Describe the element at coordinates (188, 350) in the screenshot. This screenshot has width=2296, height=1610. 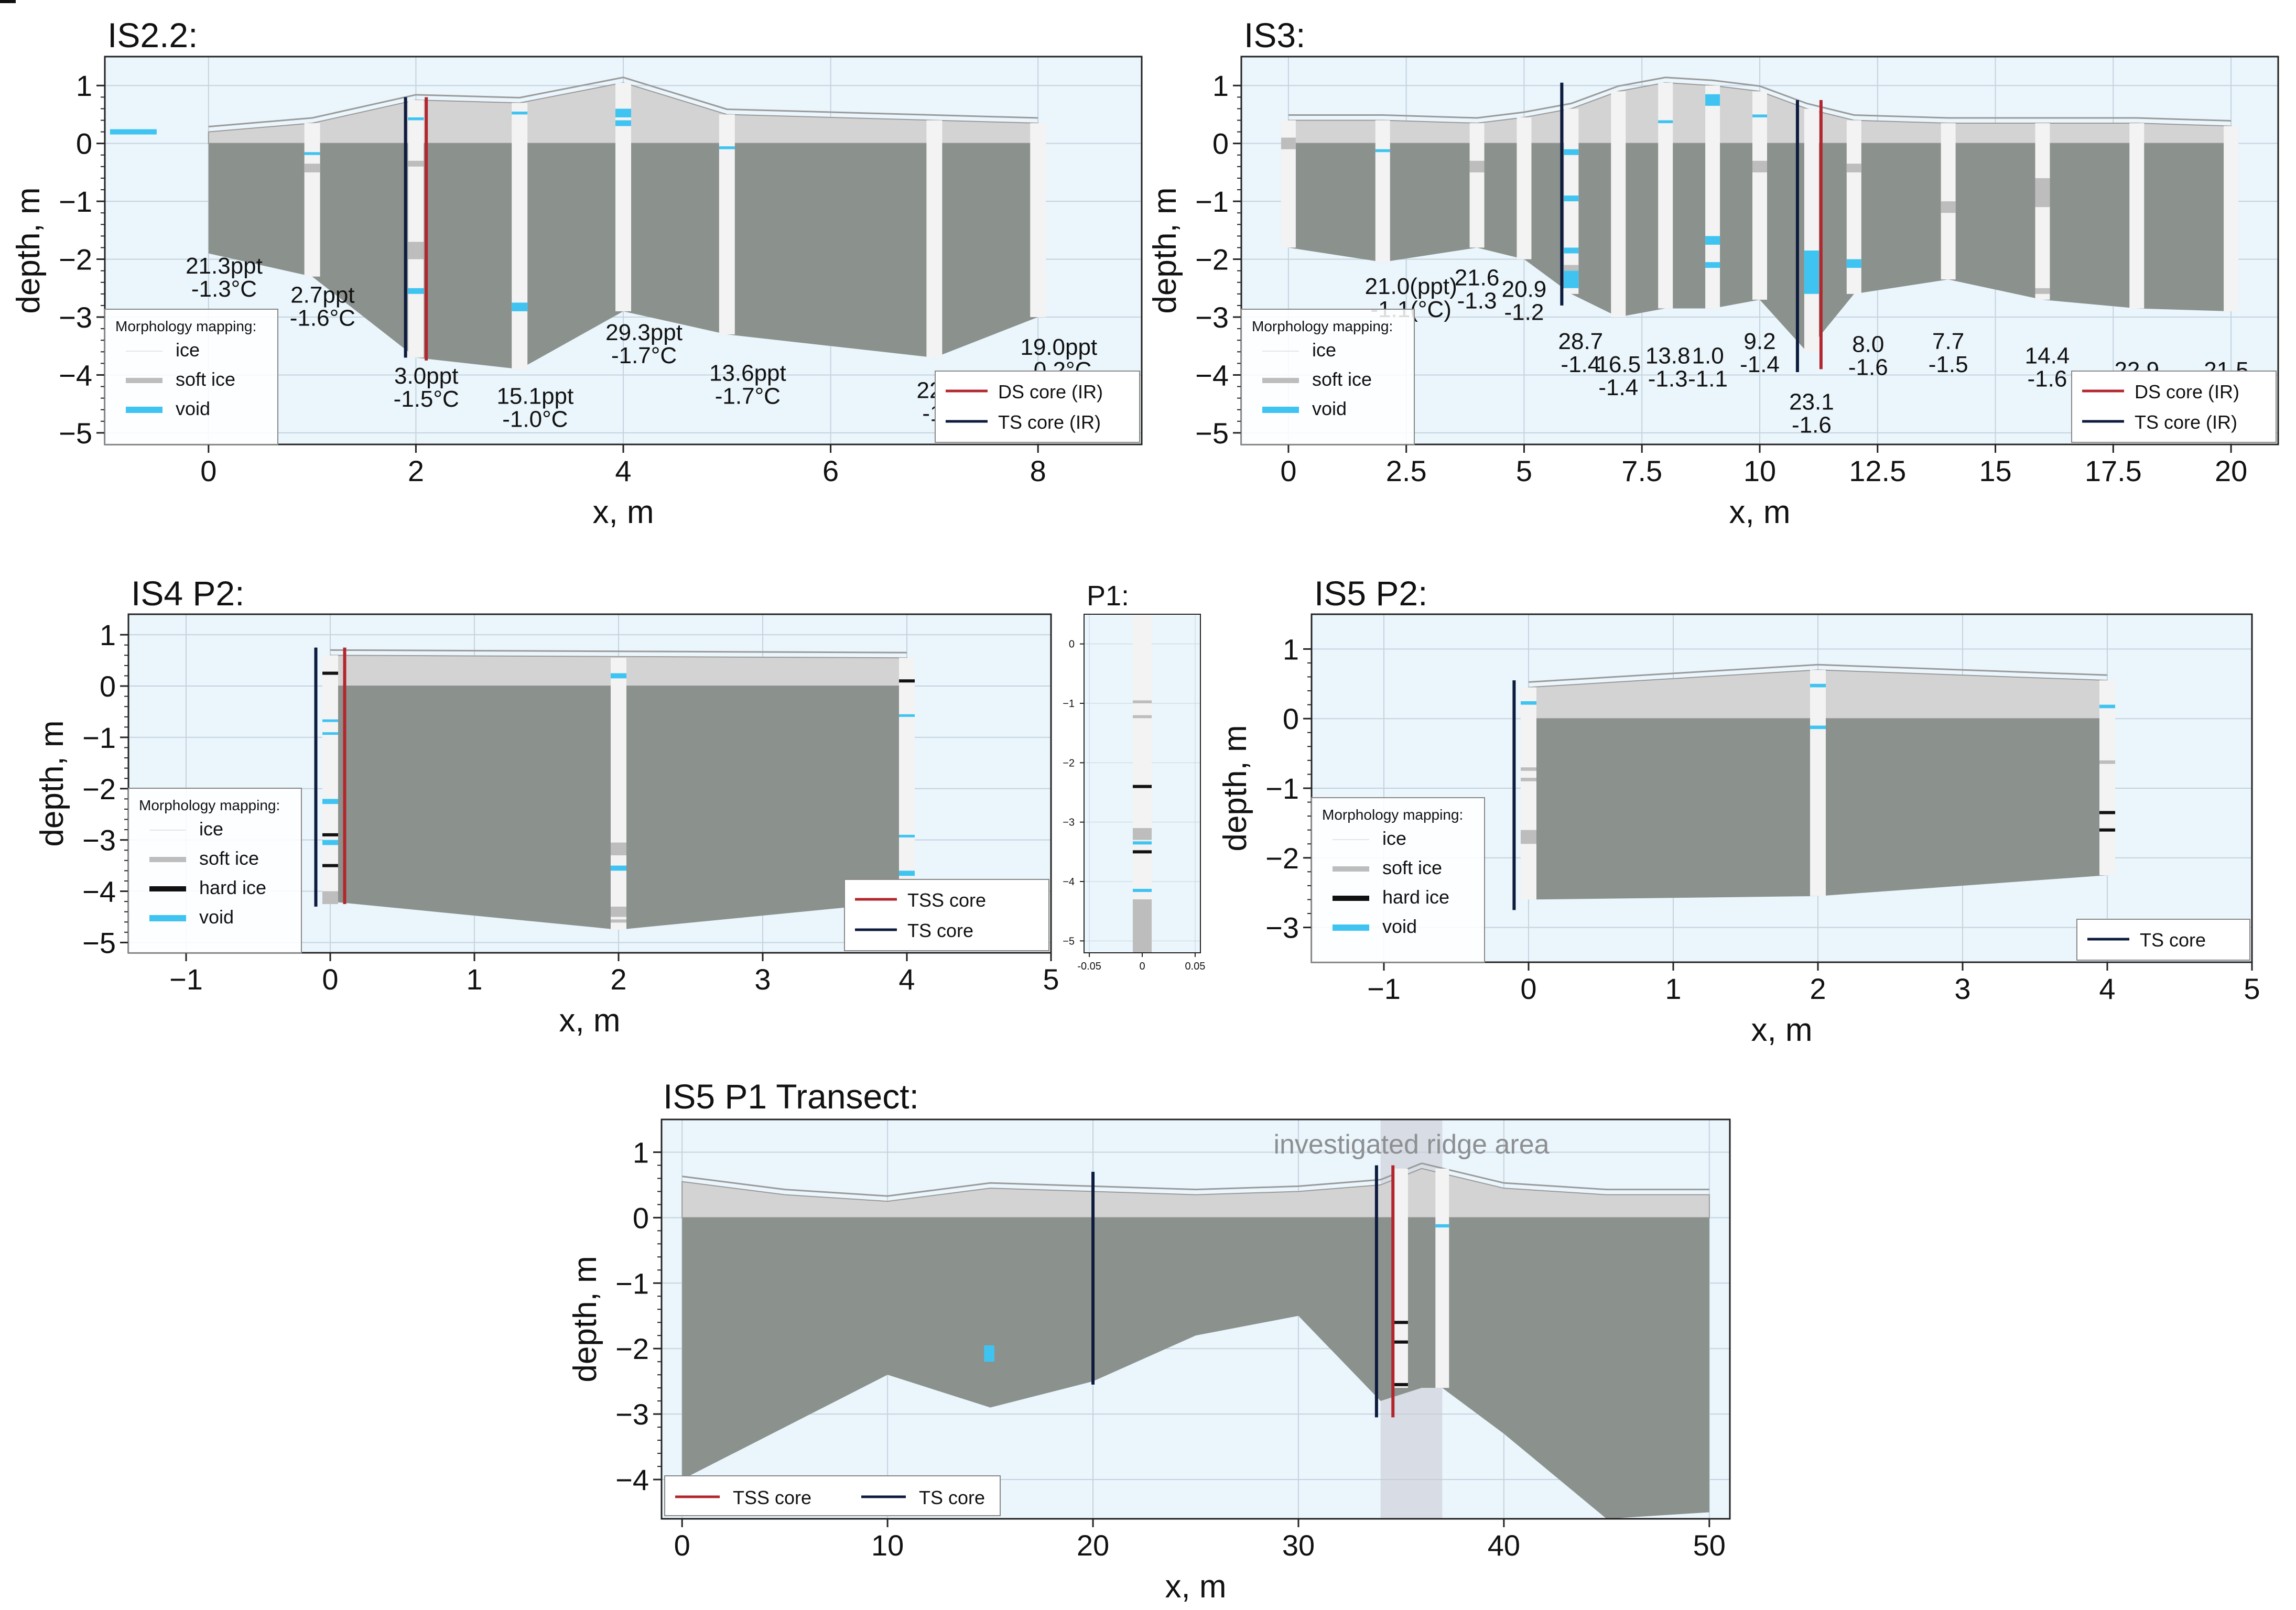
I see `legend-item: ice` at that location.